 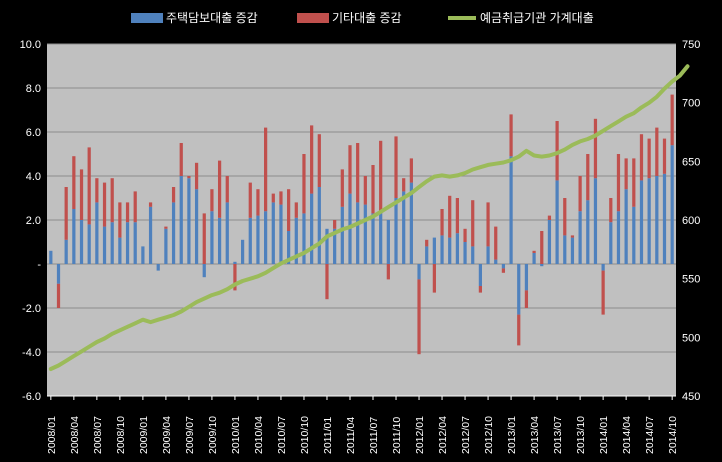 I want to click on x-tick-label: 2008/04, so click(x=75, y=435).